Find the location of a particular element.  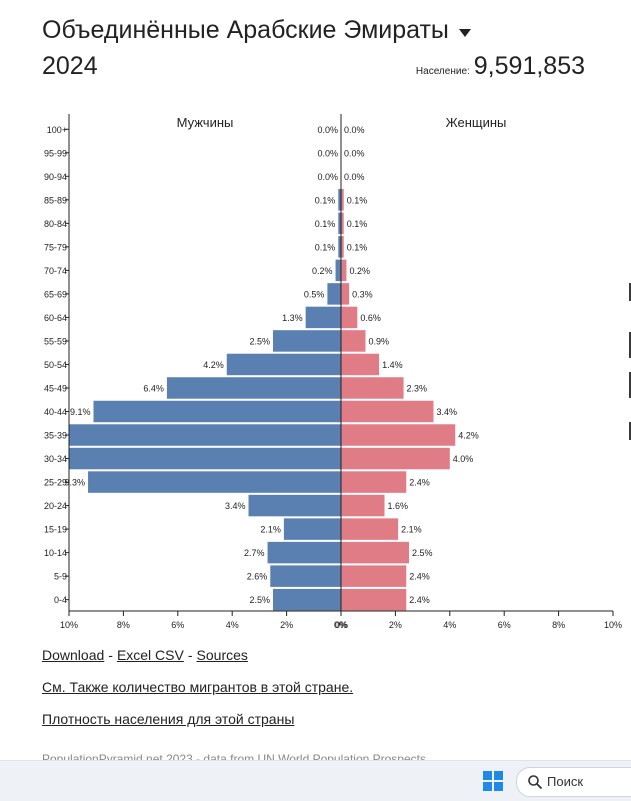

x-tick-label: 2% is located at coordinates (395, 625).